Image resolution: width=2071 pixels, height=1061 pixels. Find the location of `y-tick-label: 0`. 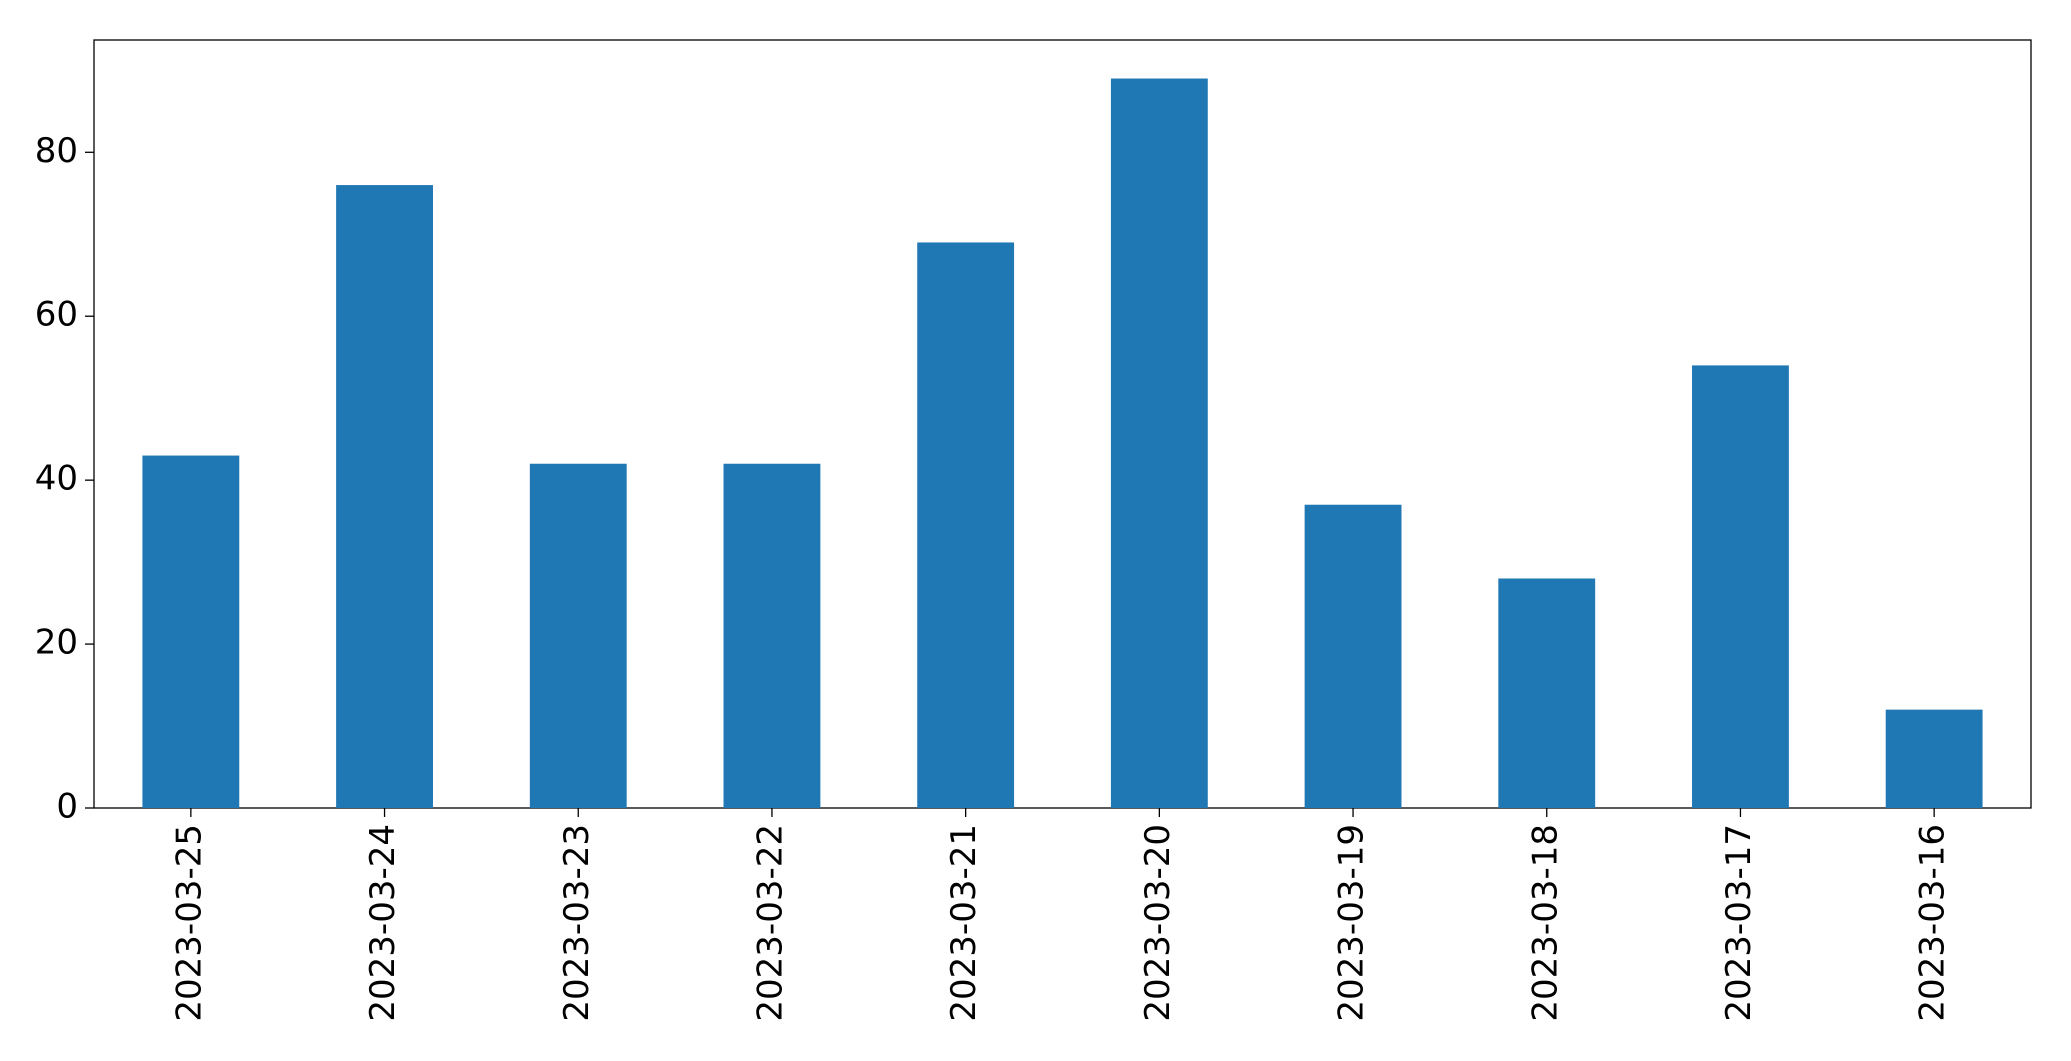

y-tick-label: 0 is located at coordinates (67, 807).